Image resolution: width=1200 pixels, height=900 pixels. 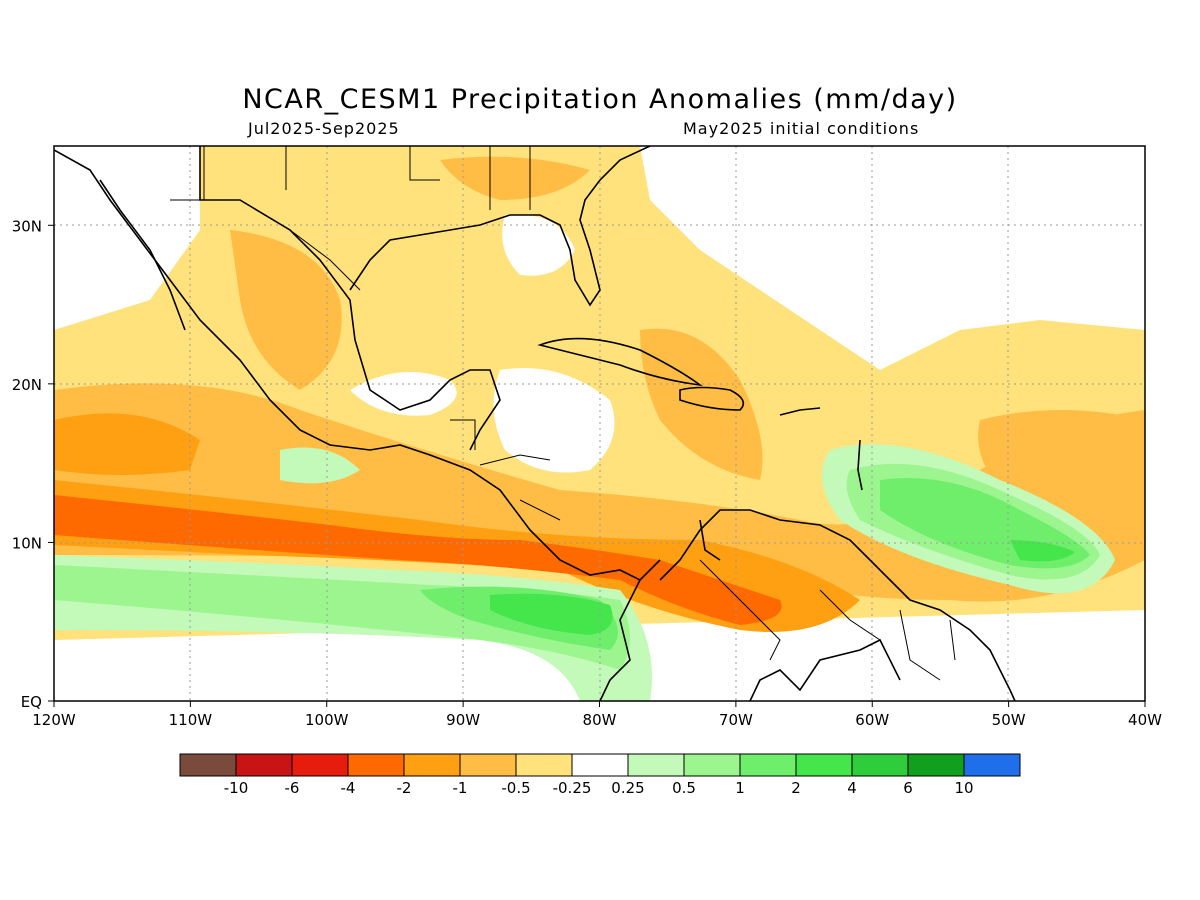 What do you see at coordinates (191, 720) in the screenshot?
I see `x-tick-label: 110W` at bounding box center [191, 720].